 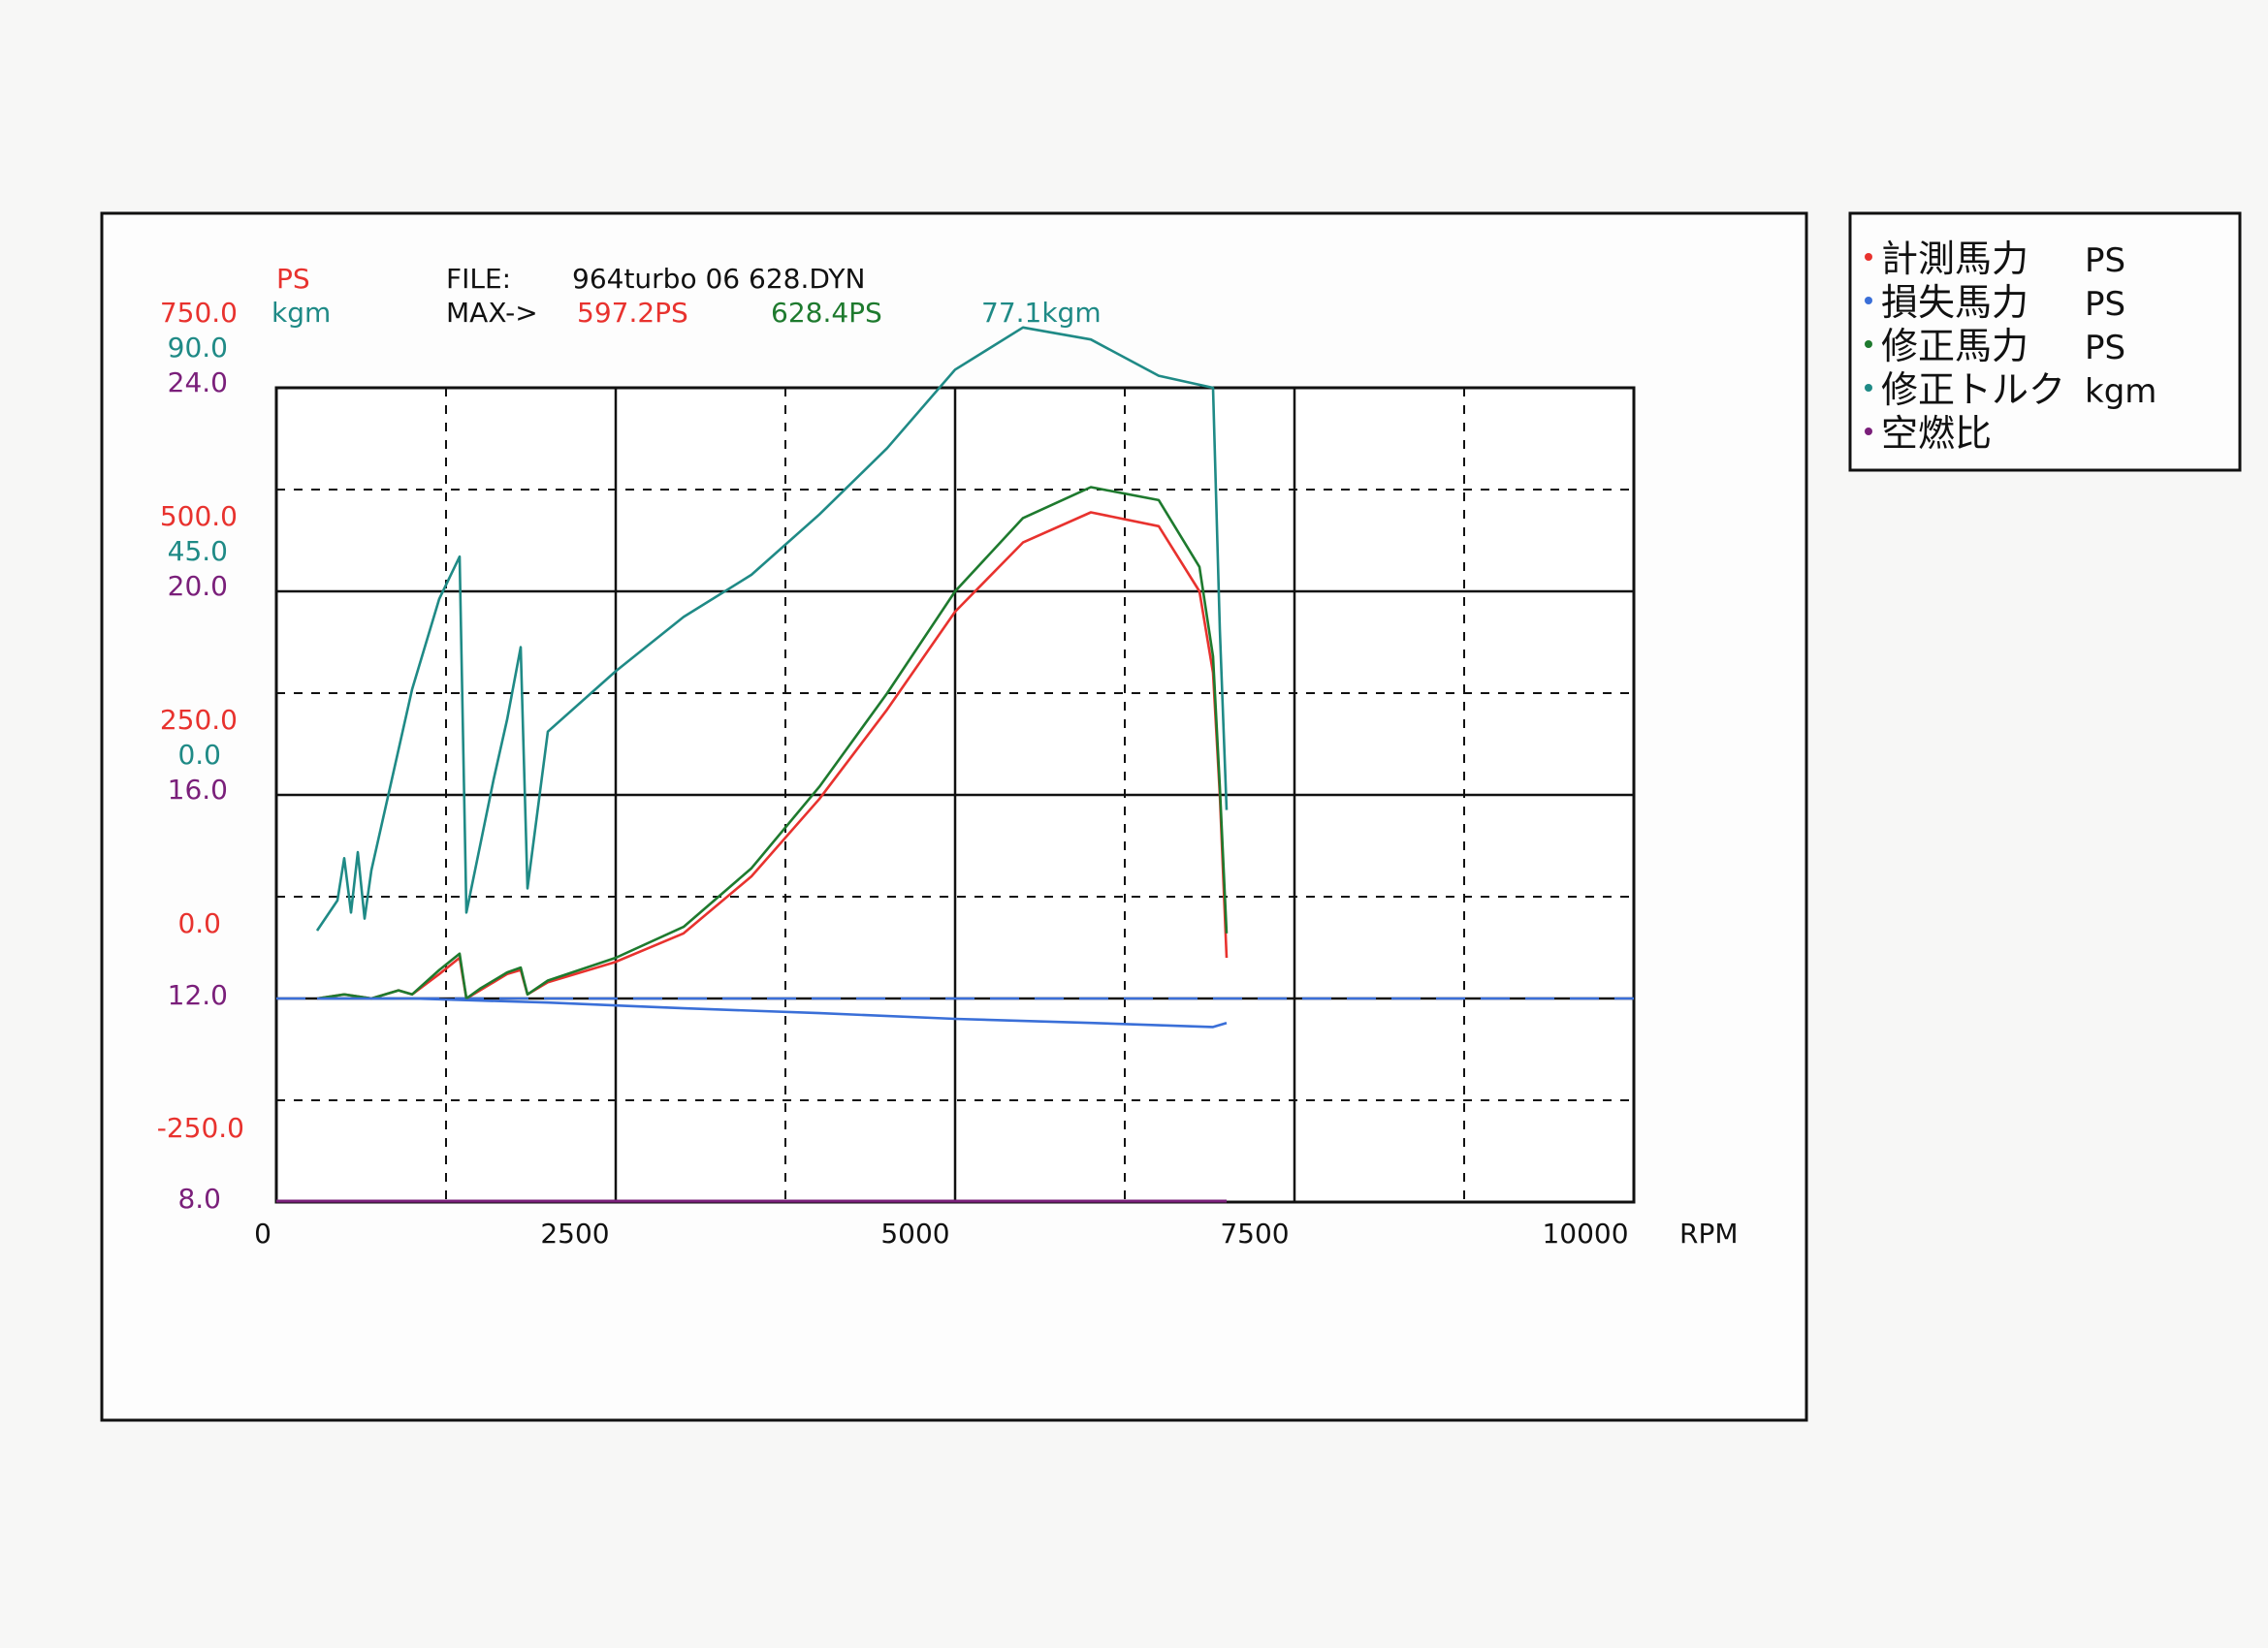 I want to click on afr-tick: 24.0, so click(x=198, y=382).